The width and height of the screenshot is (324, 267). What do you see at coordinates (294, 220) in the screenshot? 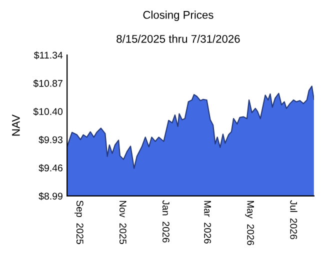
I see `x-tick-label: Jul 2026` at bounding box center [294, 220].